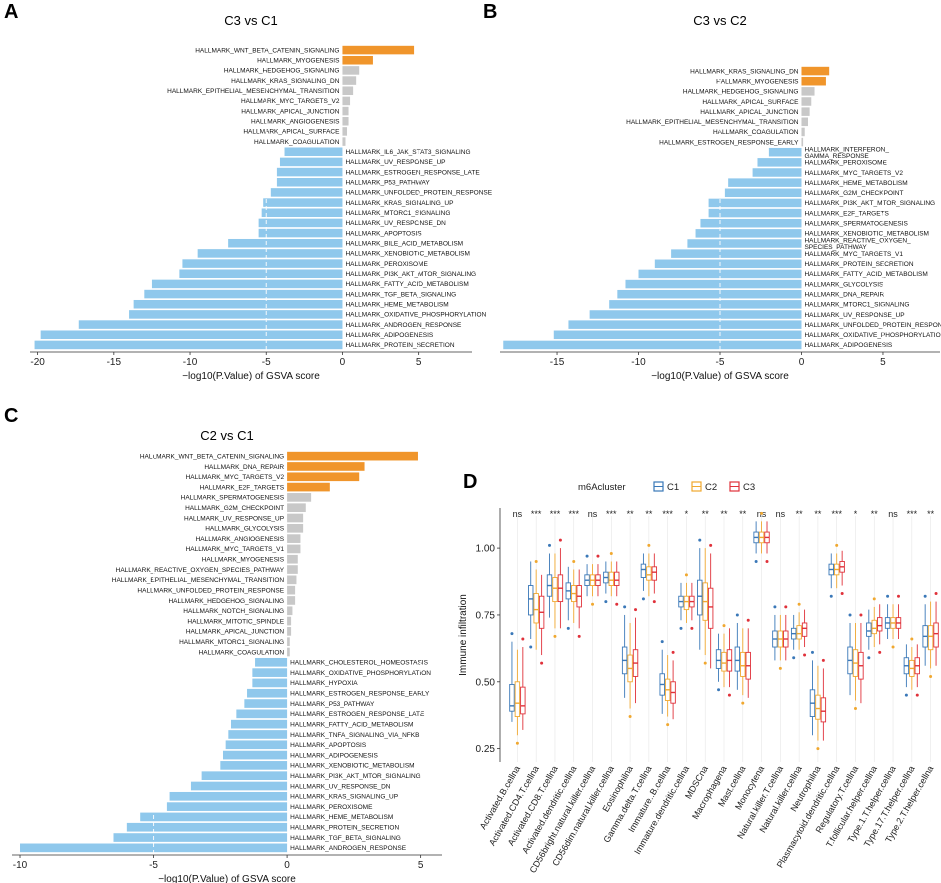  I want to click on bar-label: HALLMARK_WNT_BETA_CATENIN_SIGNALING, so click(212, 456).